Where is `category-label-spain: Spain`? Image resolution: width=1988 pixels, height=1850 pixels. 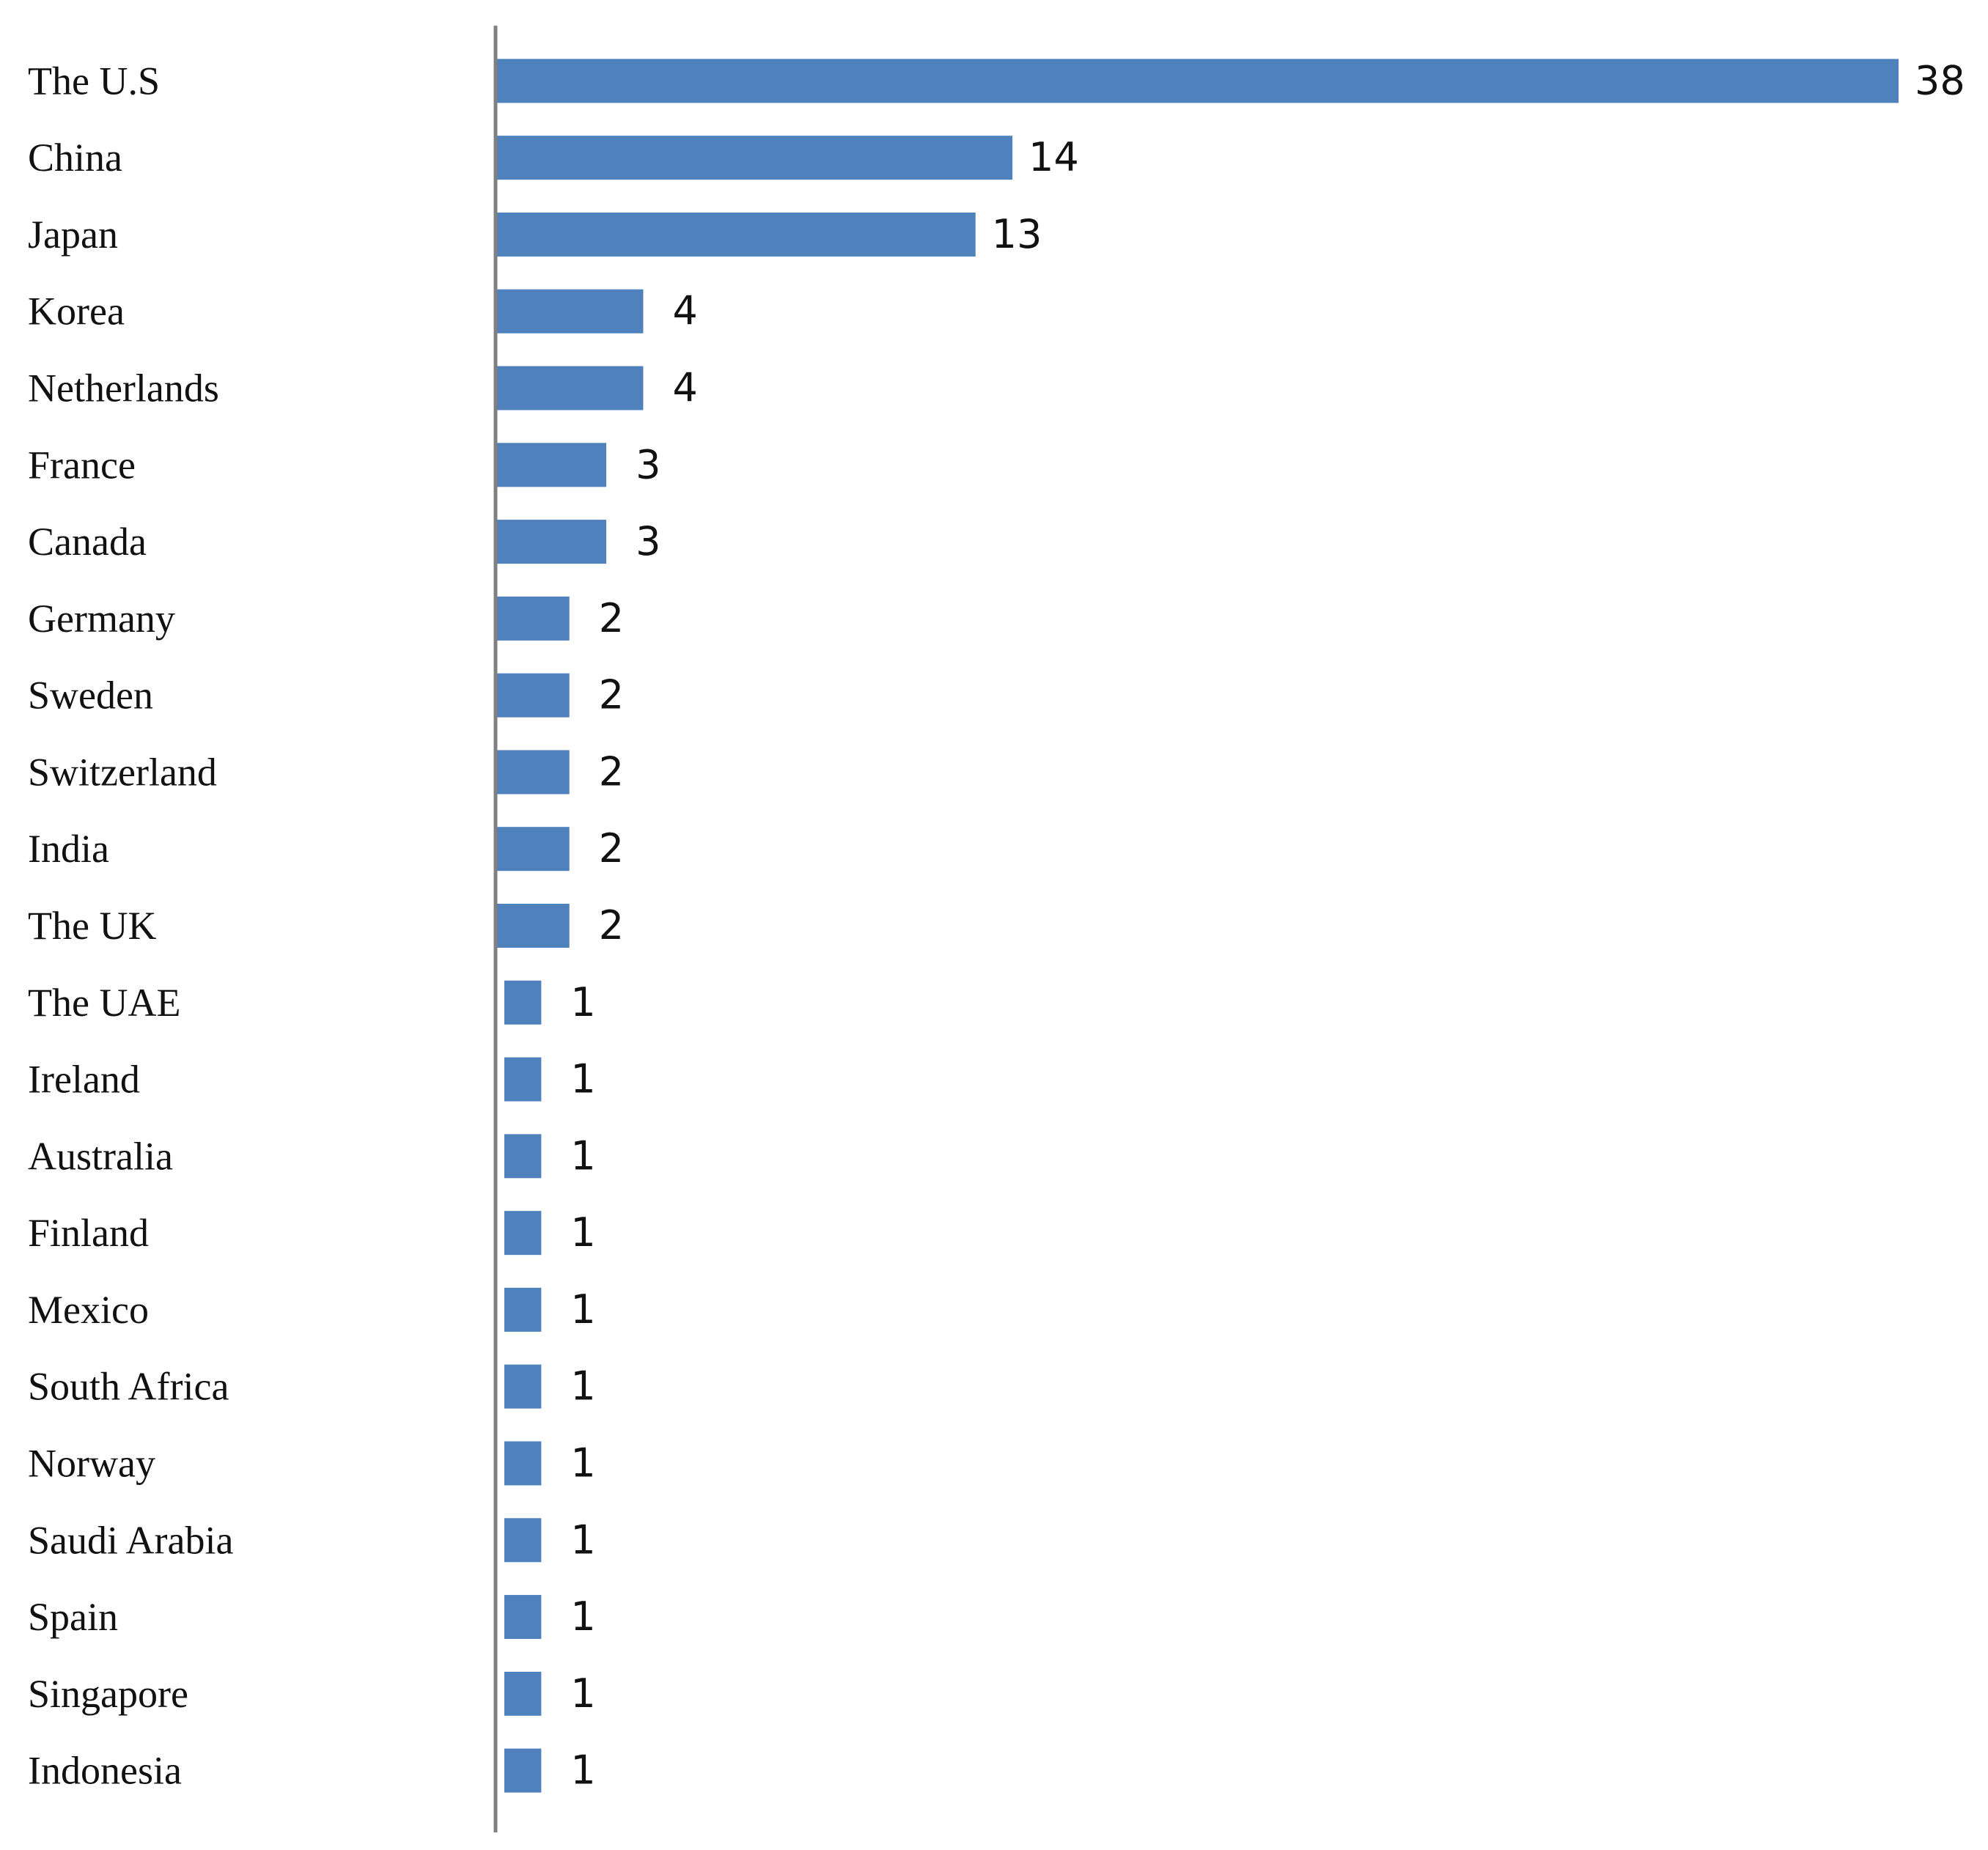
category-label-spain: Spain is located at coordinates (73, 1617).